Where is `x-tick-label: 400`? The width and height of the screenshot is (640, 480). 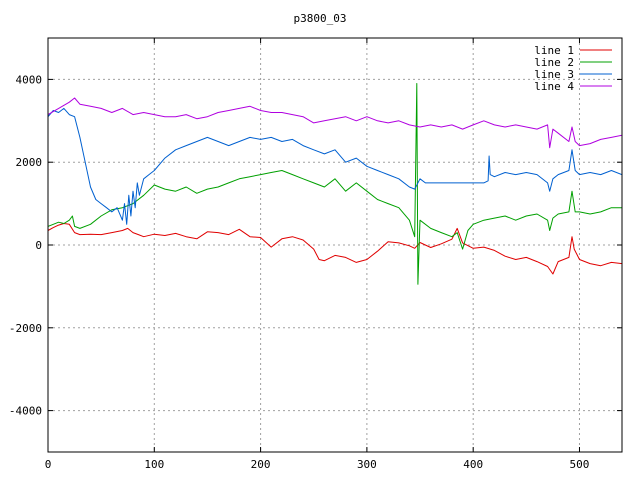
x-tick-label: 400 is located at coordinates (473, 464).